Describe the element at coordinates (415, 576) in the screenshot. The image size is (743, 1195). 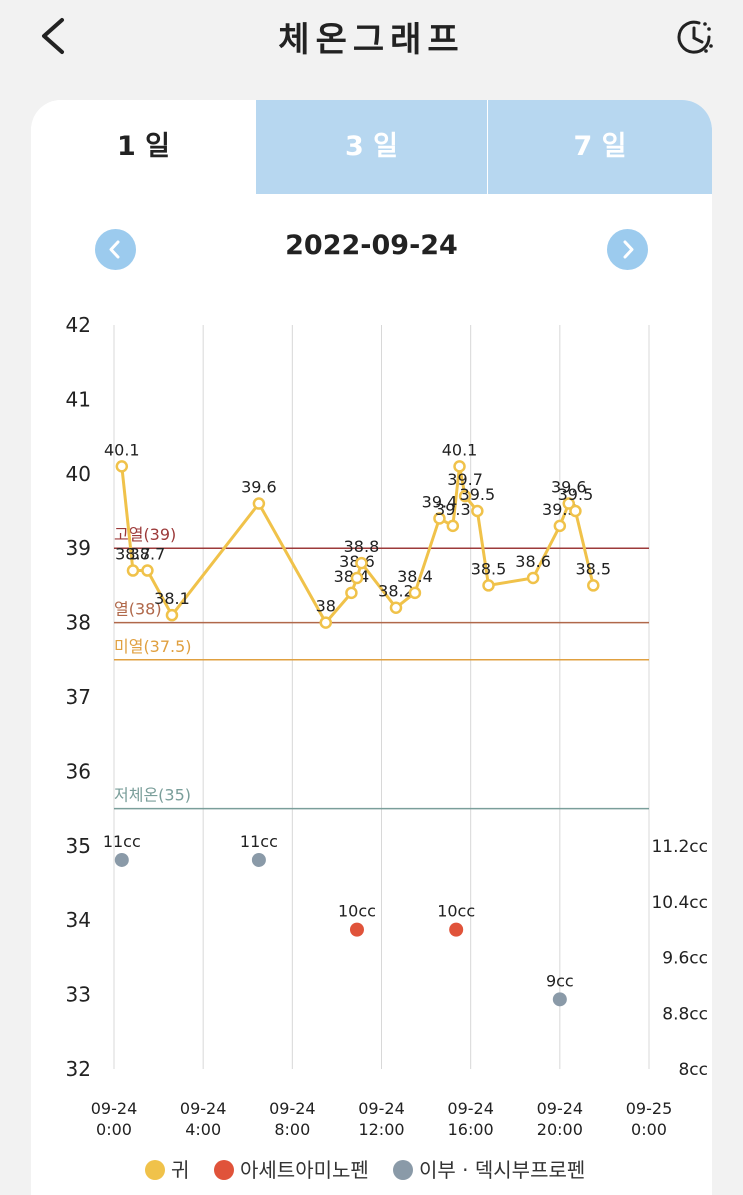
I see `temperature-value-label: 38.4` at that location.